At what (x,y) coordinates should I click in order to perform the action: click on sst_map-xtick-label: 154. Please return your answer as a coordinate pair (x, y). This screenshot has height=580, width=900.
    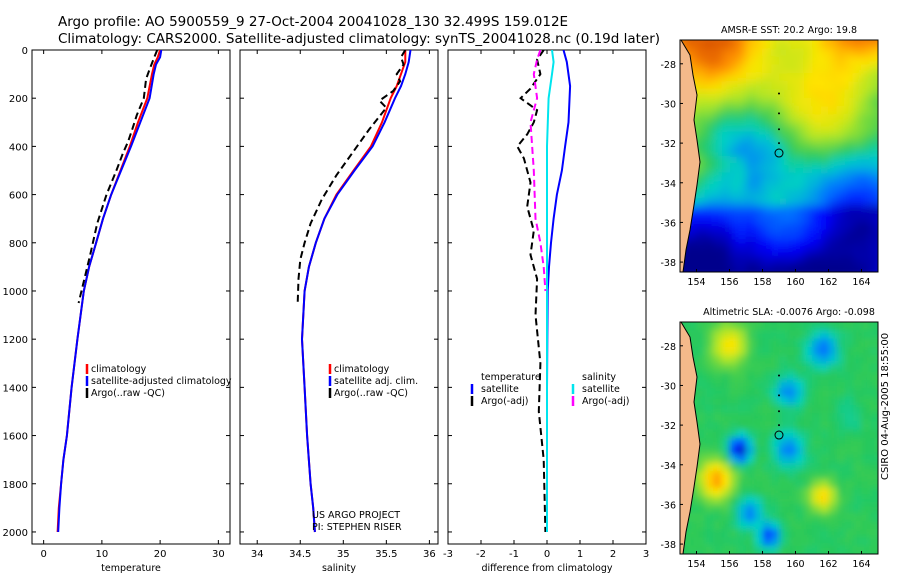
    Looking at the image, I should click on (696, 282).